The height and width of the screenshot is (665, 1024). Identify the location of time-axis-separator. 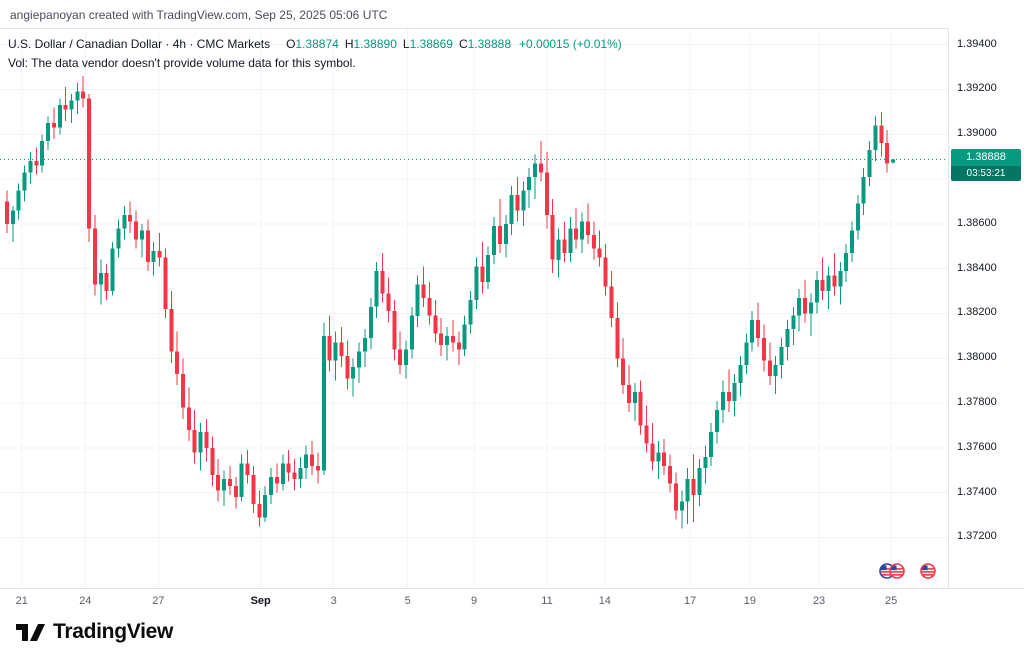
(512, 588).